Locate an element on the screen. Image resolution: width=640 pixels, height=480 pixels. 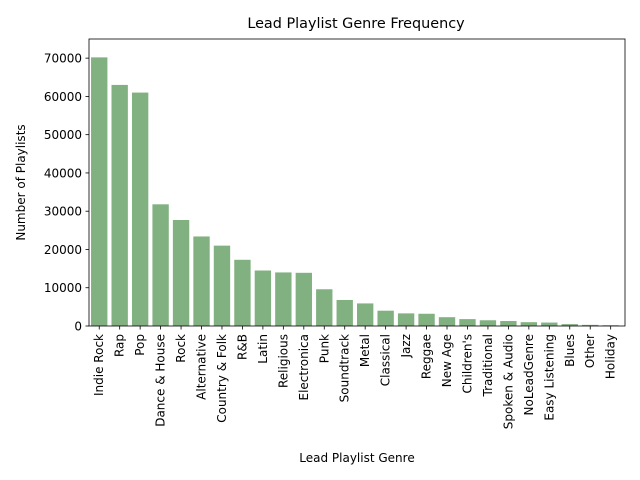
x-tick-label: Religious is located at coordinates (283, 361).